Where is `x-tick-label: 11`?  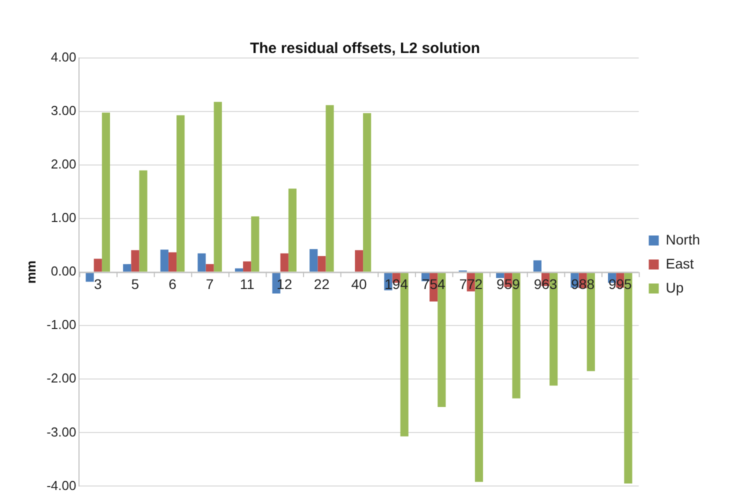
x-tick-label: 11 is located at coordinates (247, 284).